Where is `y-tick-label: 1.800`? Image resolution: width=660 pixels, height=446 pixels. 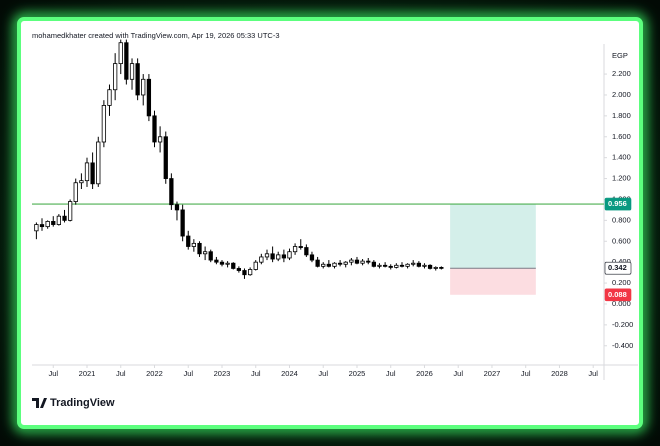 y-tick-label: 1.800 is located at coordinates (621, 115).